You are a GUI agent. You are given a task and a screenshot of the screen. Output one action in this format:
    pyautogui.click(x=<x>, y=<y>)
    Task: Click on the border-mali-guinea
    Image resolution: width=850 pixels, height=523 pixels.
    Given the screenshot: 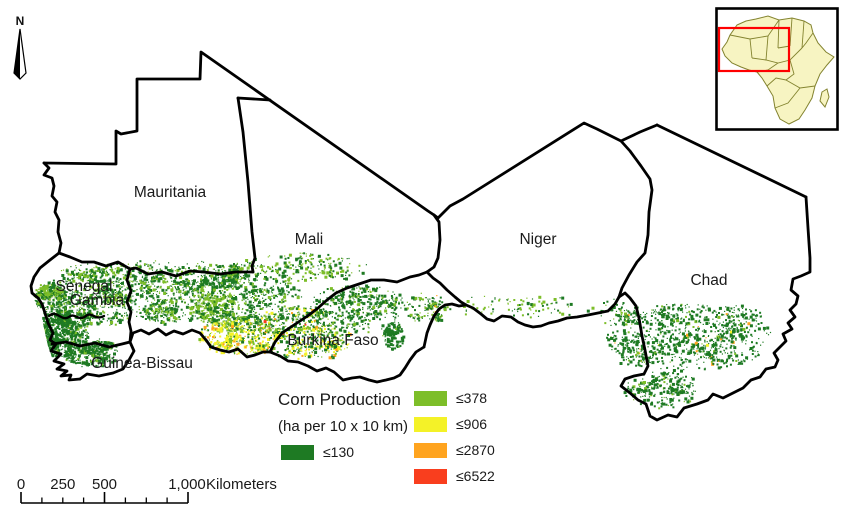 What is the action you would take?
    pyautogui.click(x=200, y=343)
    